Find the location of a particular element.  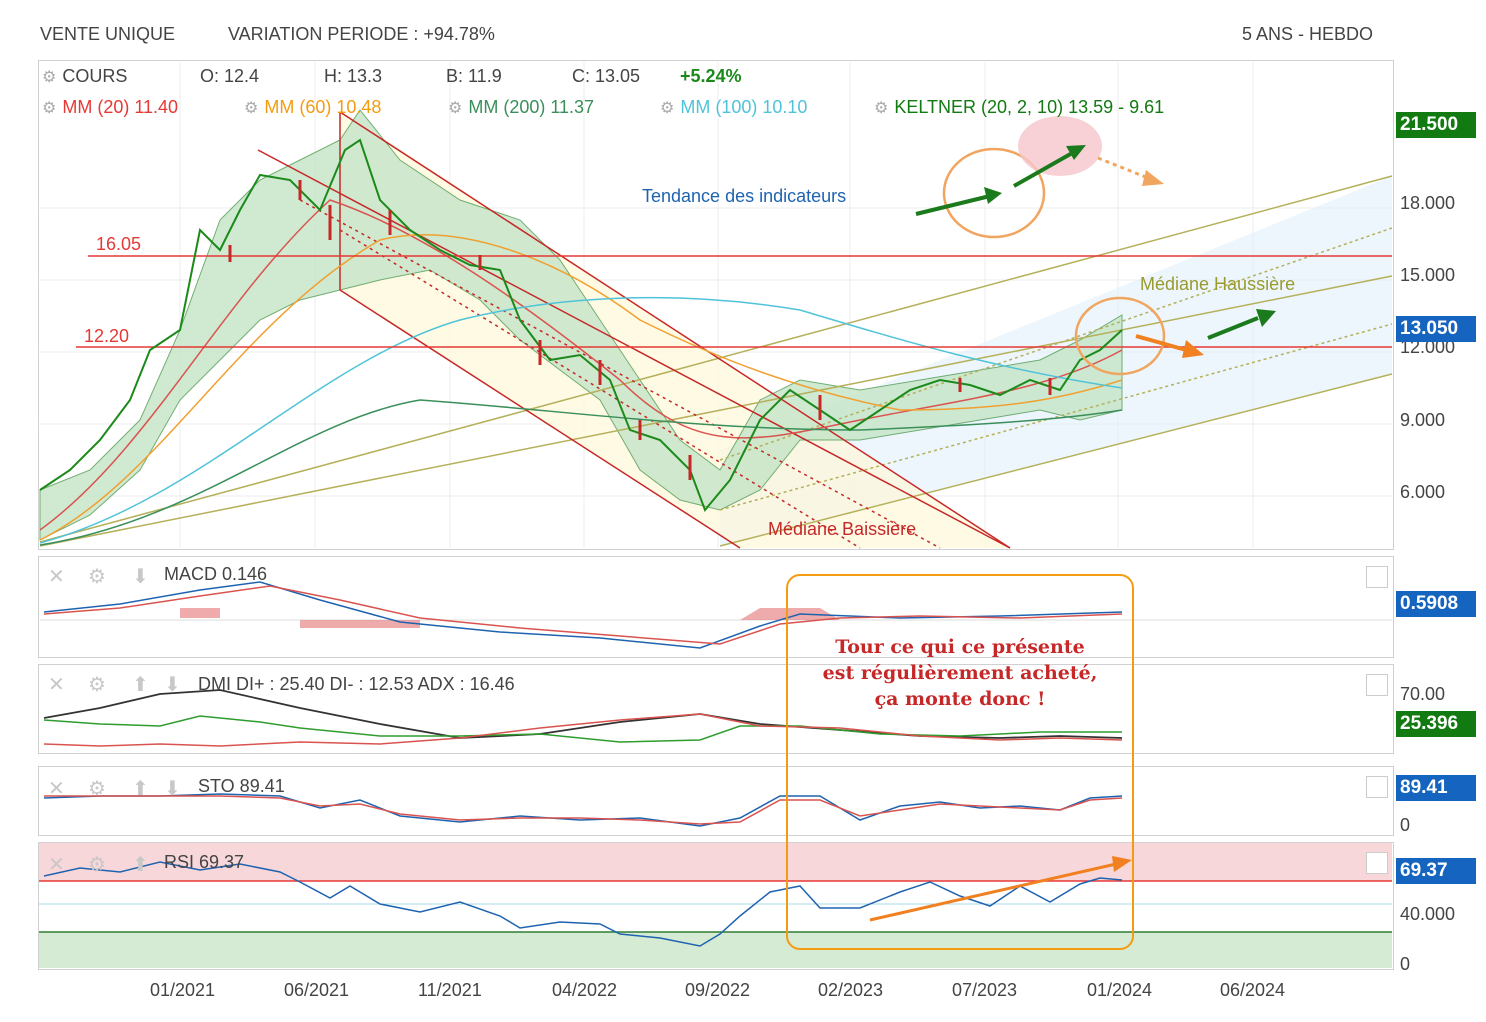

x-tick: 04/2022 is located at coordinates (585, 990).